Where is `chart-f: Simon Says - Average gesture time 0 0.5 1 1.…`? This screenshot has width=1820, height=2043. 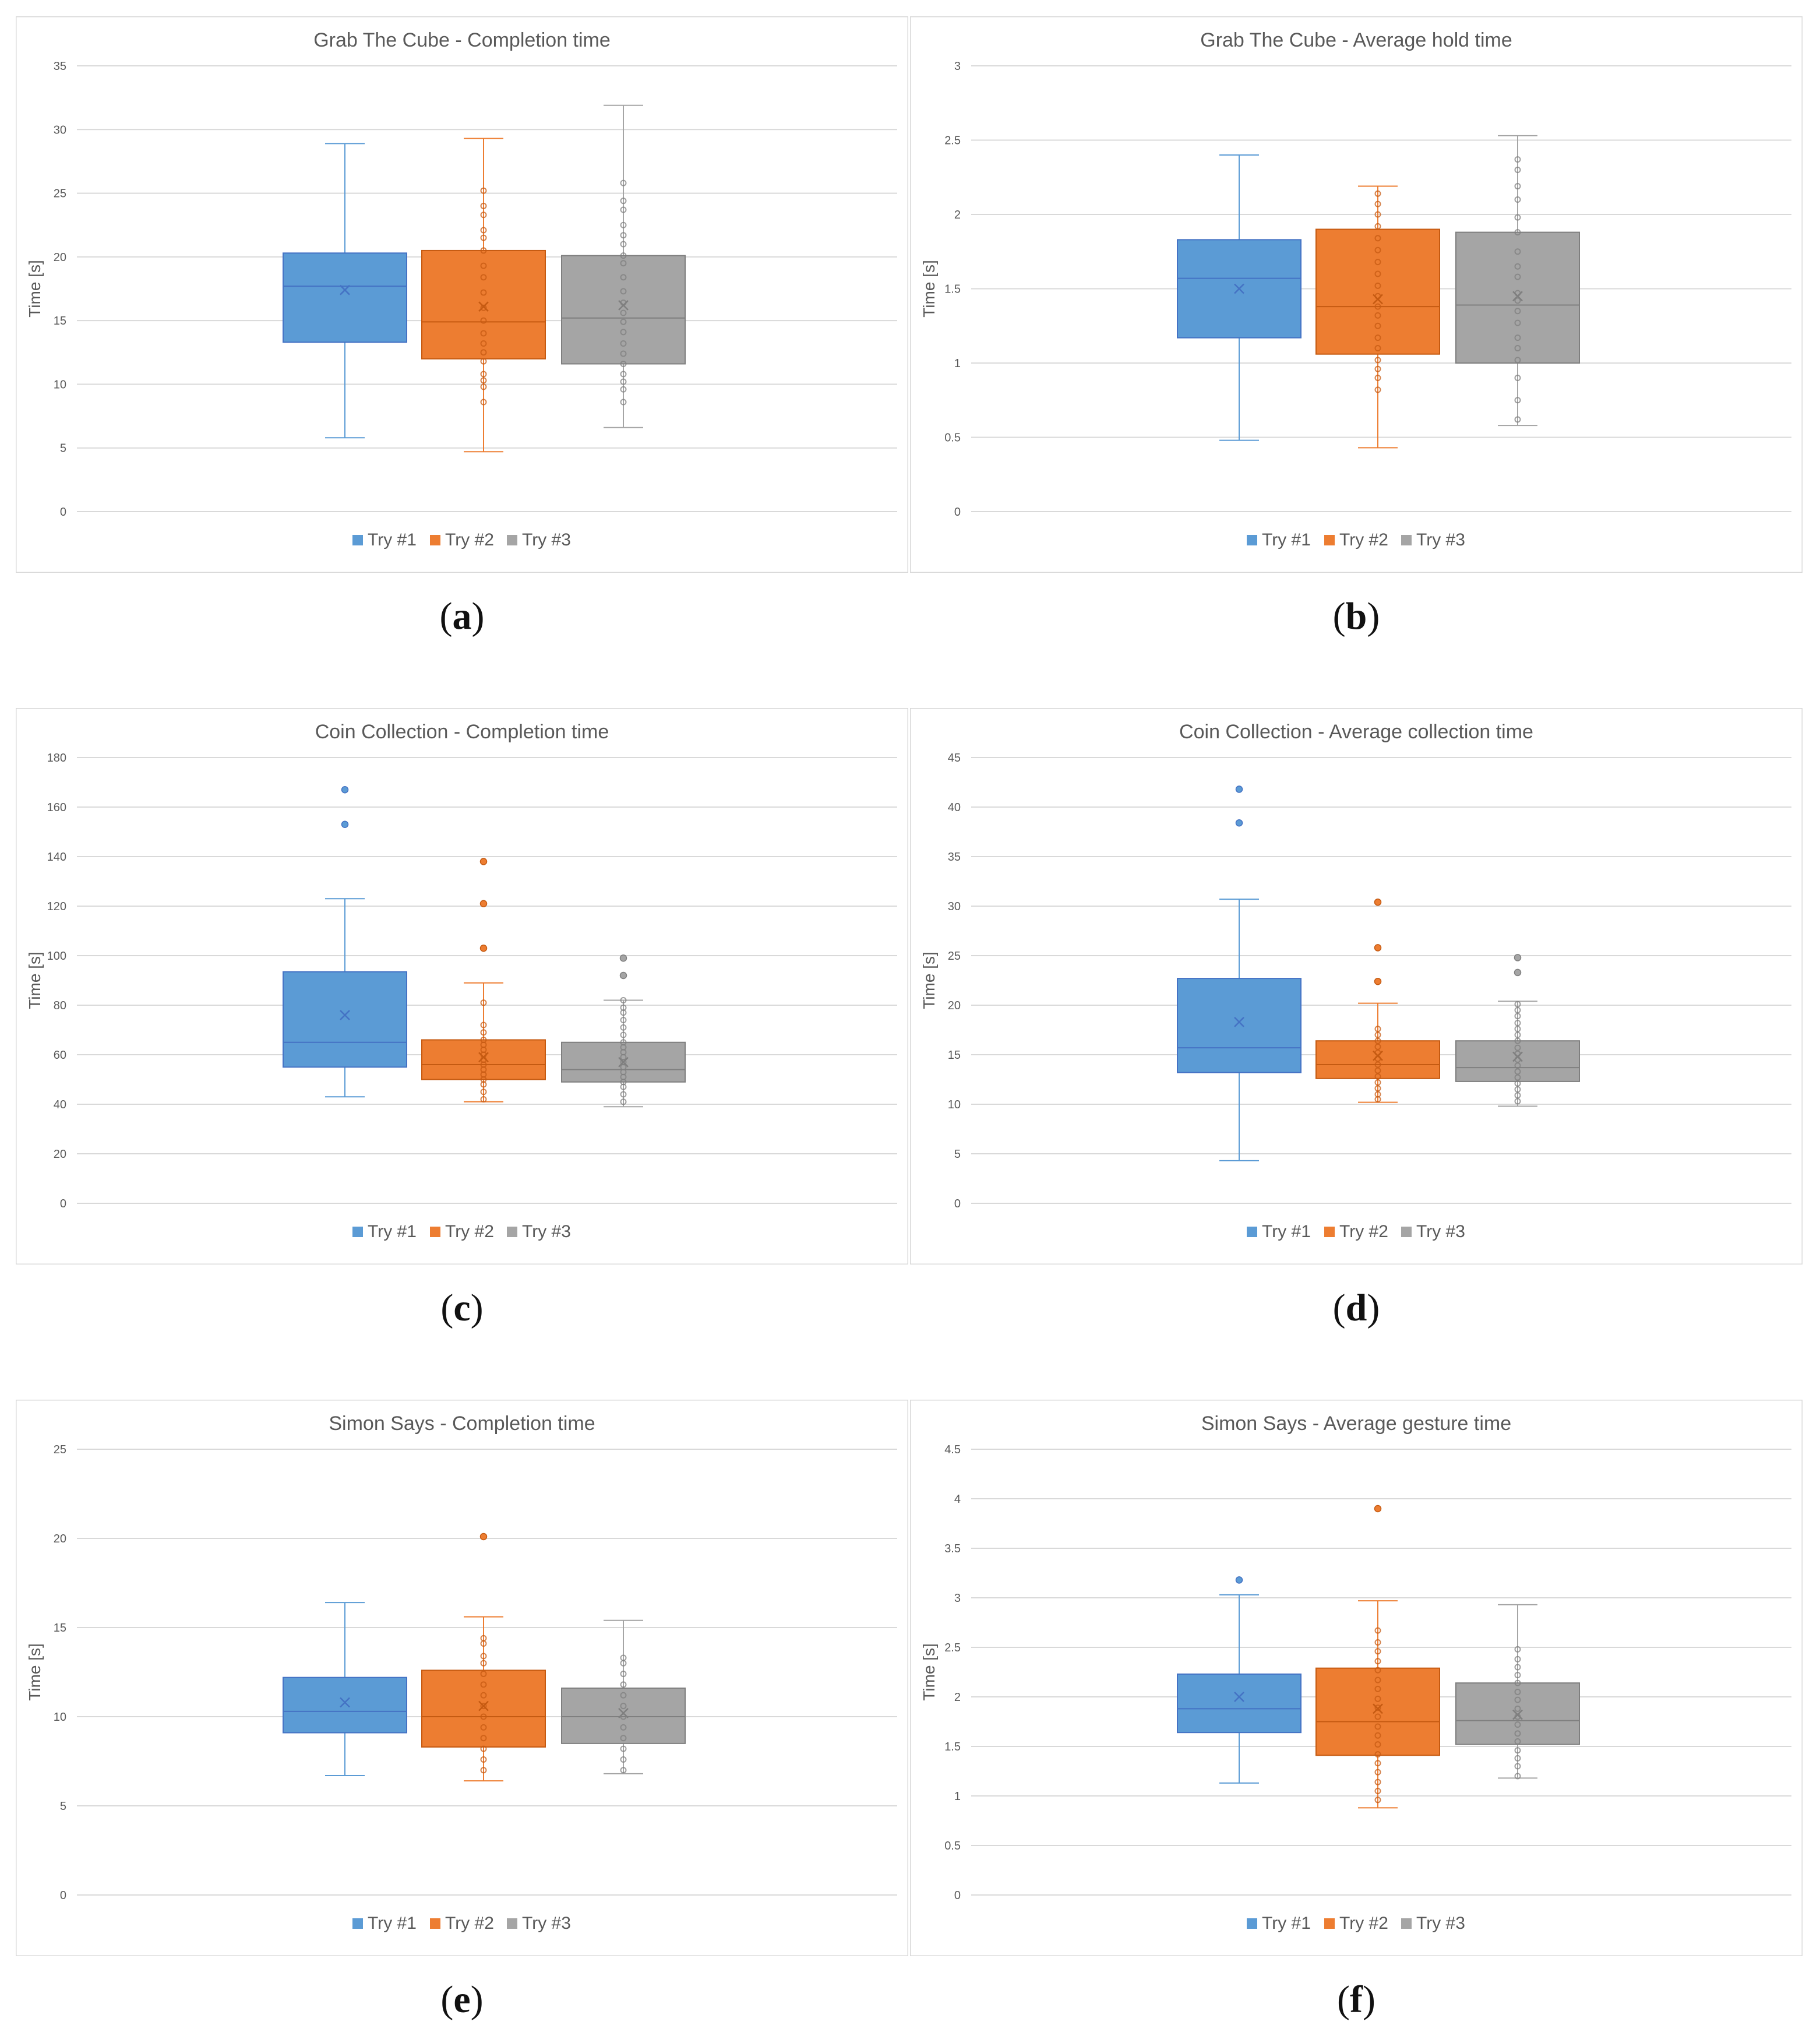
chart-f: Simon Says - Average gesture time 0 0.5 1 1.… is located at coordinates (1356, 1678).